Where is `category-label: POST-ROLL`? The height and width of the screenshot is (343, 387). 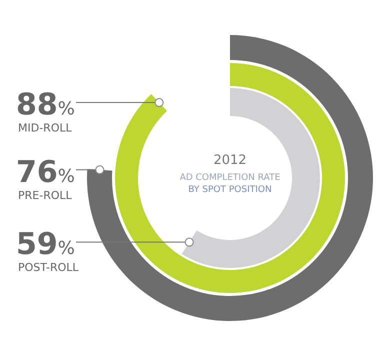
category-label: POST-ROLL is located at coordinates (49, 267).